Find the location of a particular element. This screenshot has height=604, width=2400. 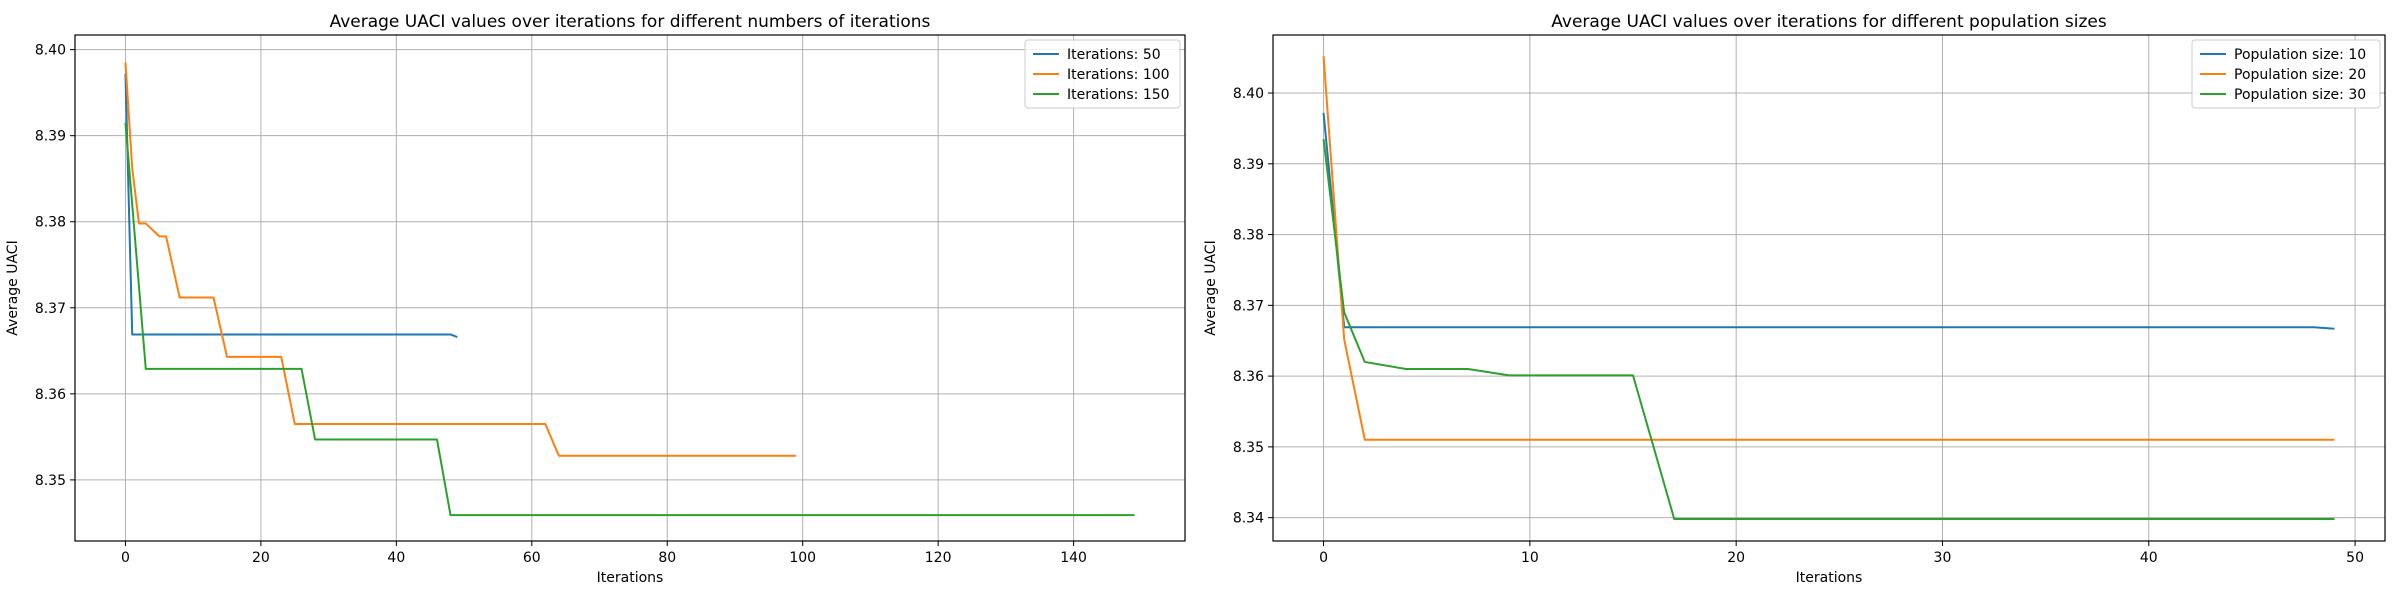

x-tick-label: 10 is located at coordinates (1530, 558).